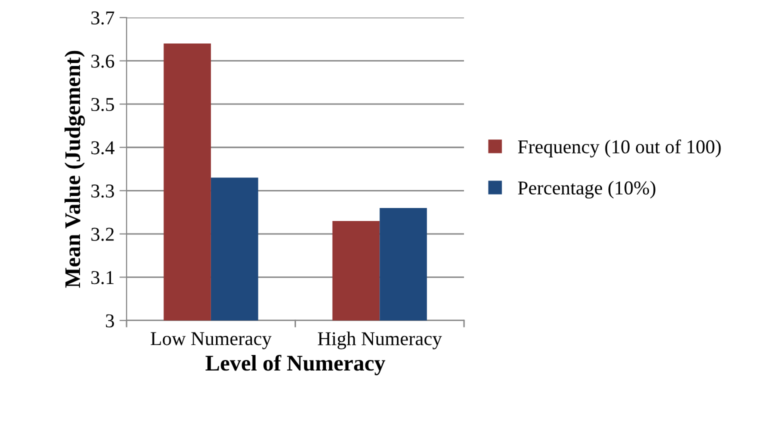  What do you see at coordinates (102, 234) in the screenshot?
I see `y-tick-label: 3.2` at bounding box center [102, 234].